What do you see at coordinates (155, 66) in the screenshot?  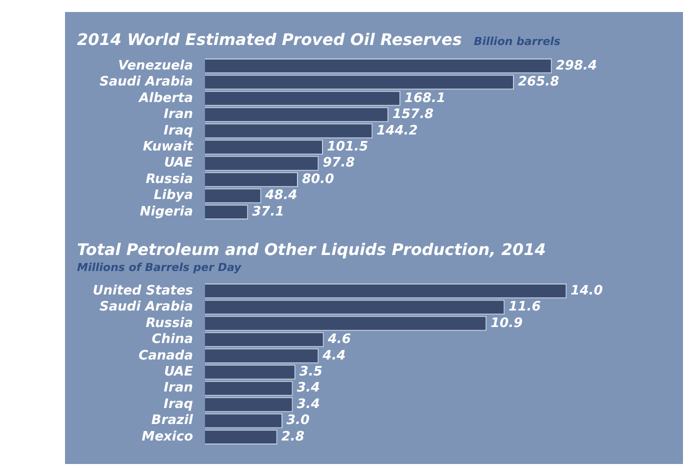 I see `y-tick-label: Venezuela` at bounding box center [155, 66].